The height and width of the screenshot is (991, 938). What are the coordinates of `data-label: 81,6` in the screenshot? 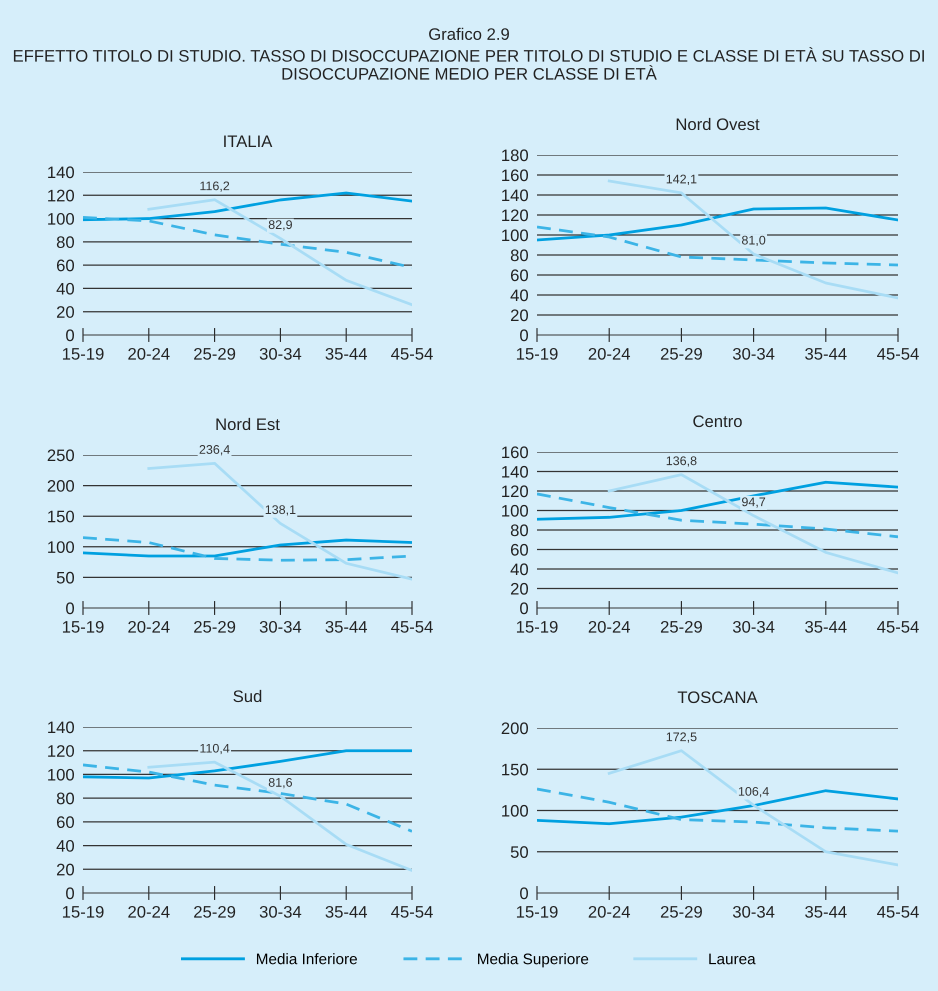 It's located at (280, 783).